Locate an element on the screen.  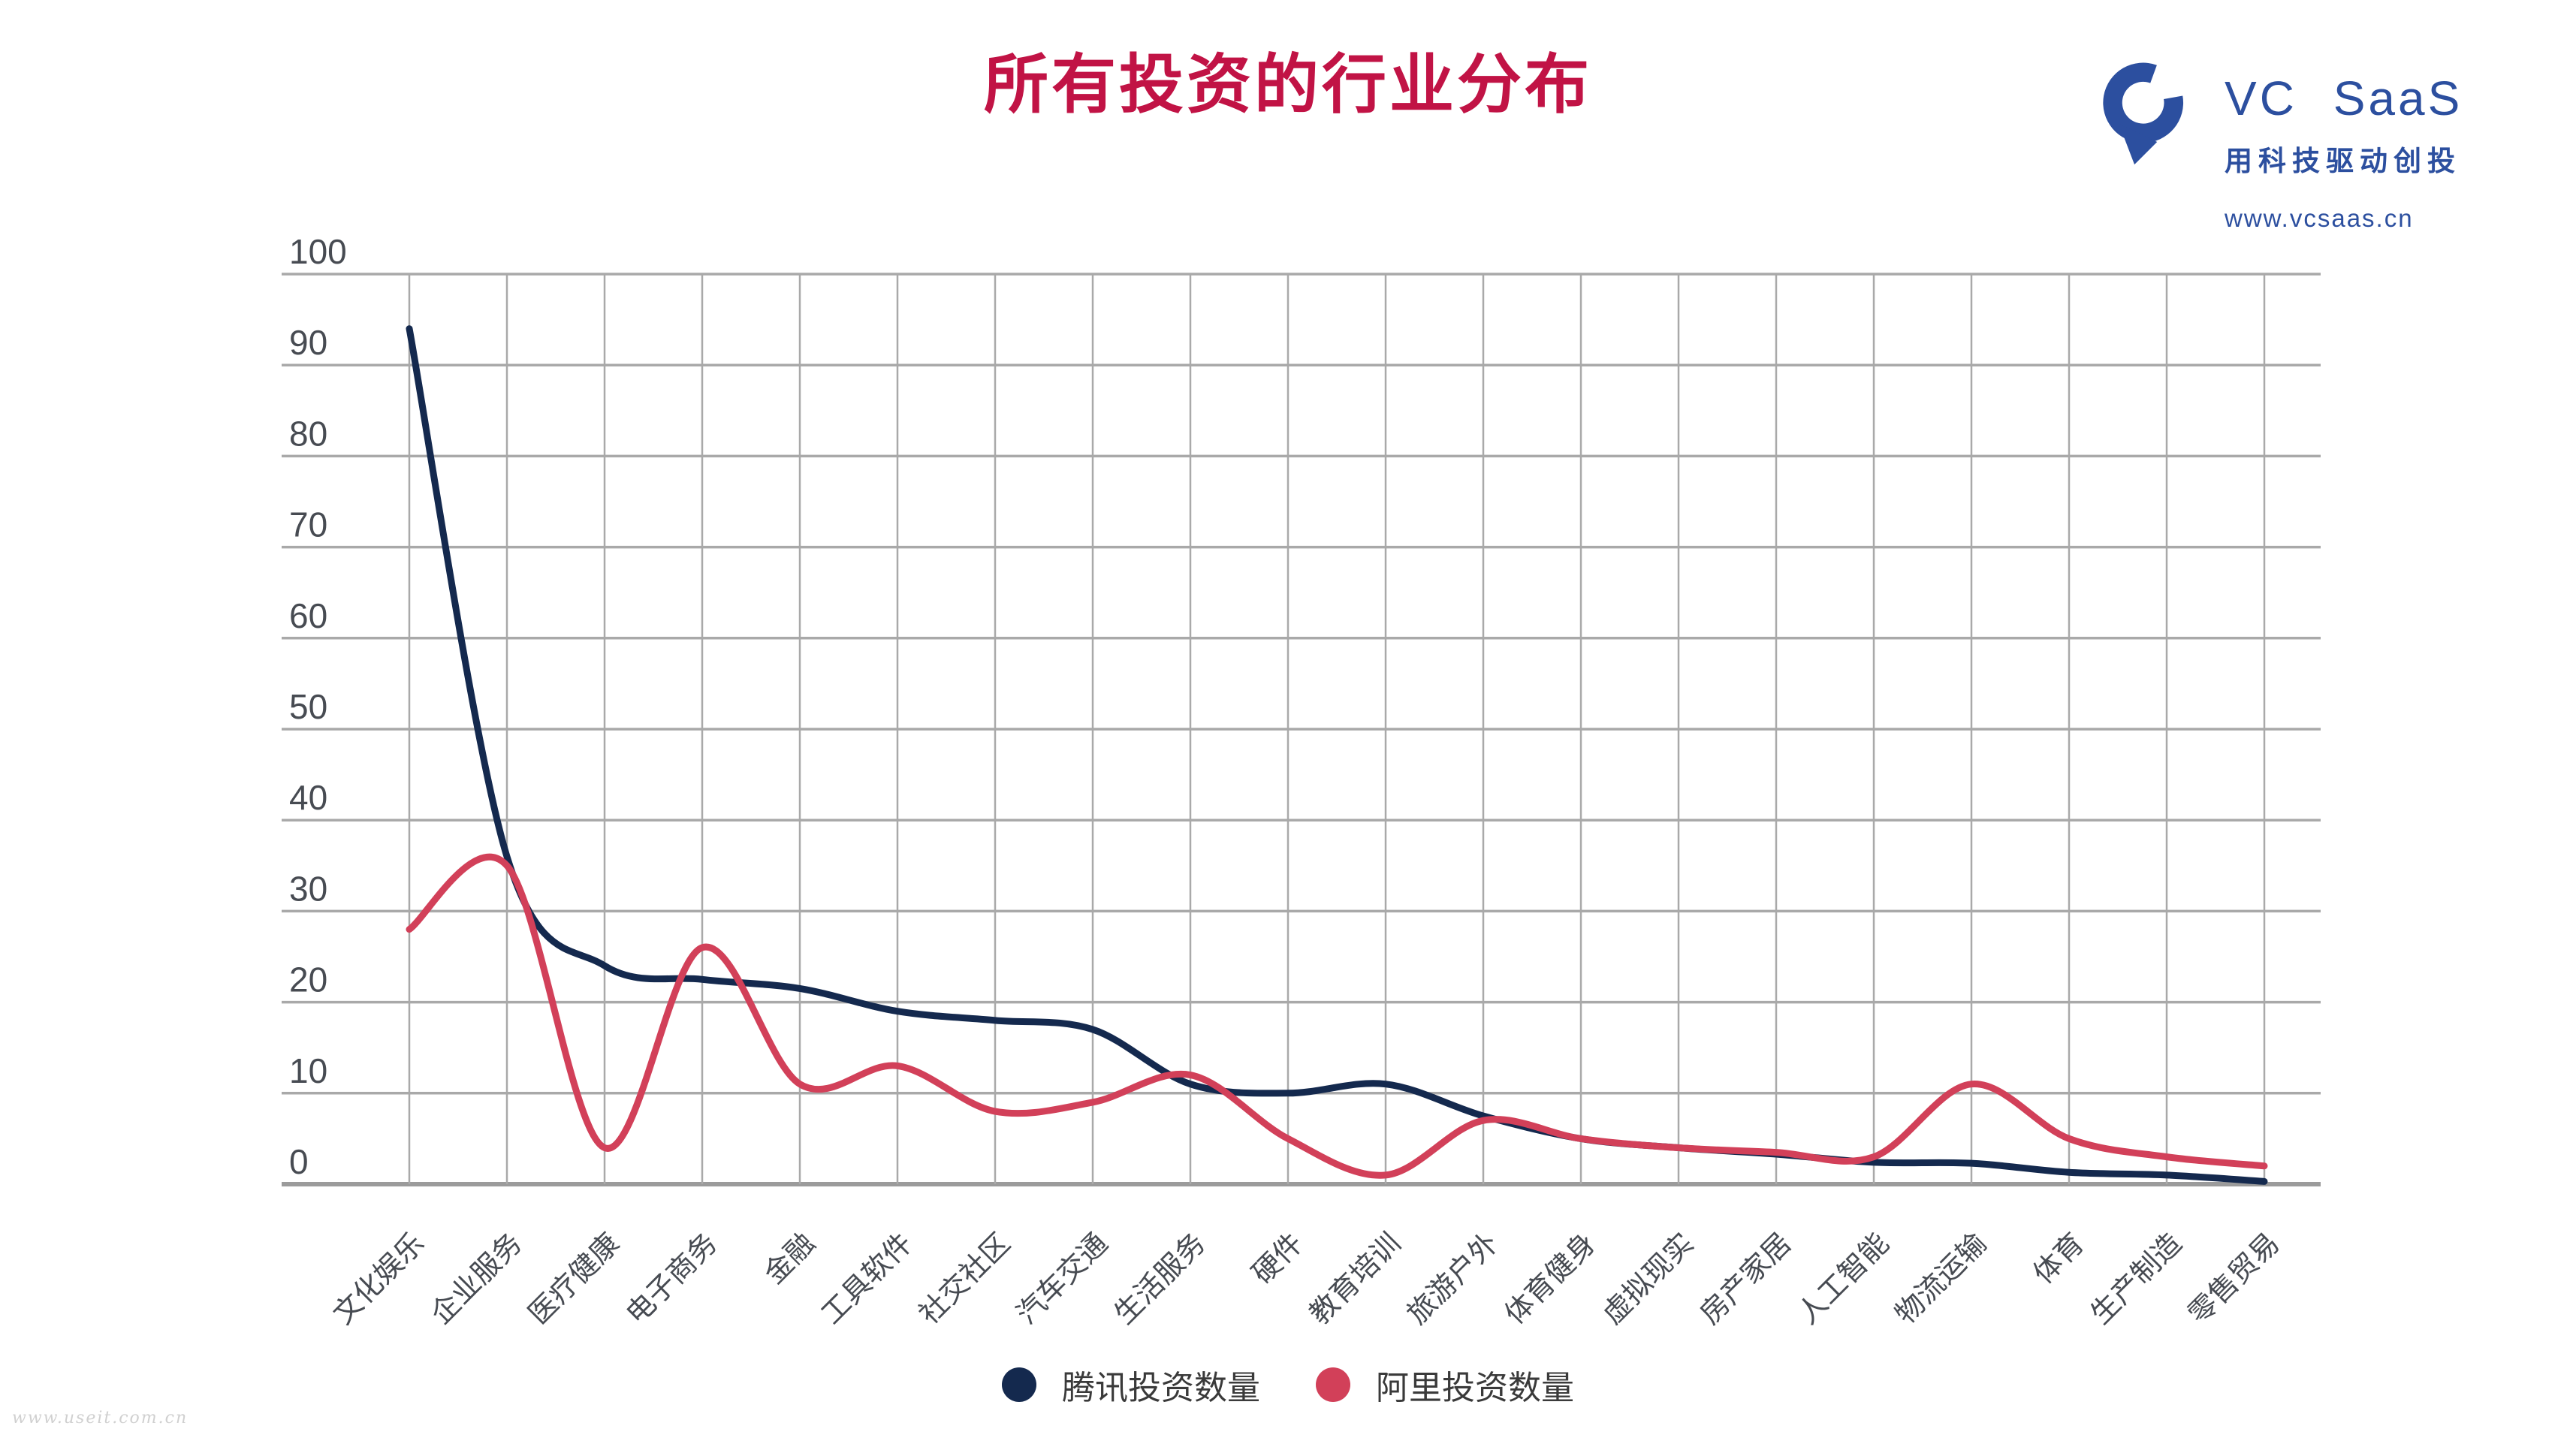
legend-label-tencent: 腾讯投资数量 is located at coordinates (1161, 1388).